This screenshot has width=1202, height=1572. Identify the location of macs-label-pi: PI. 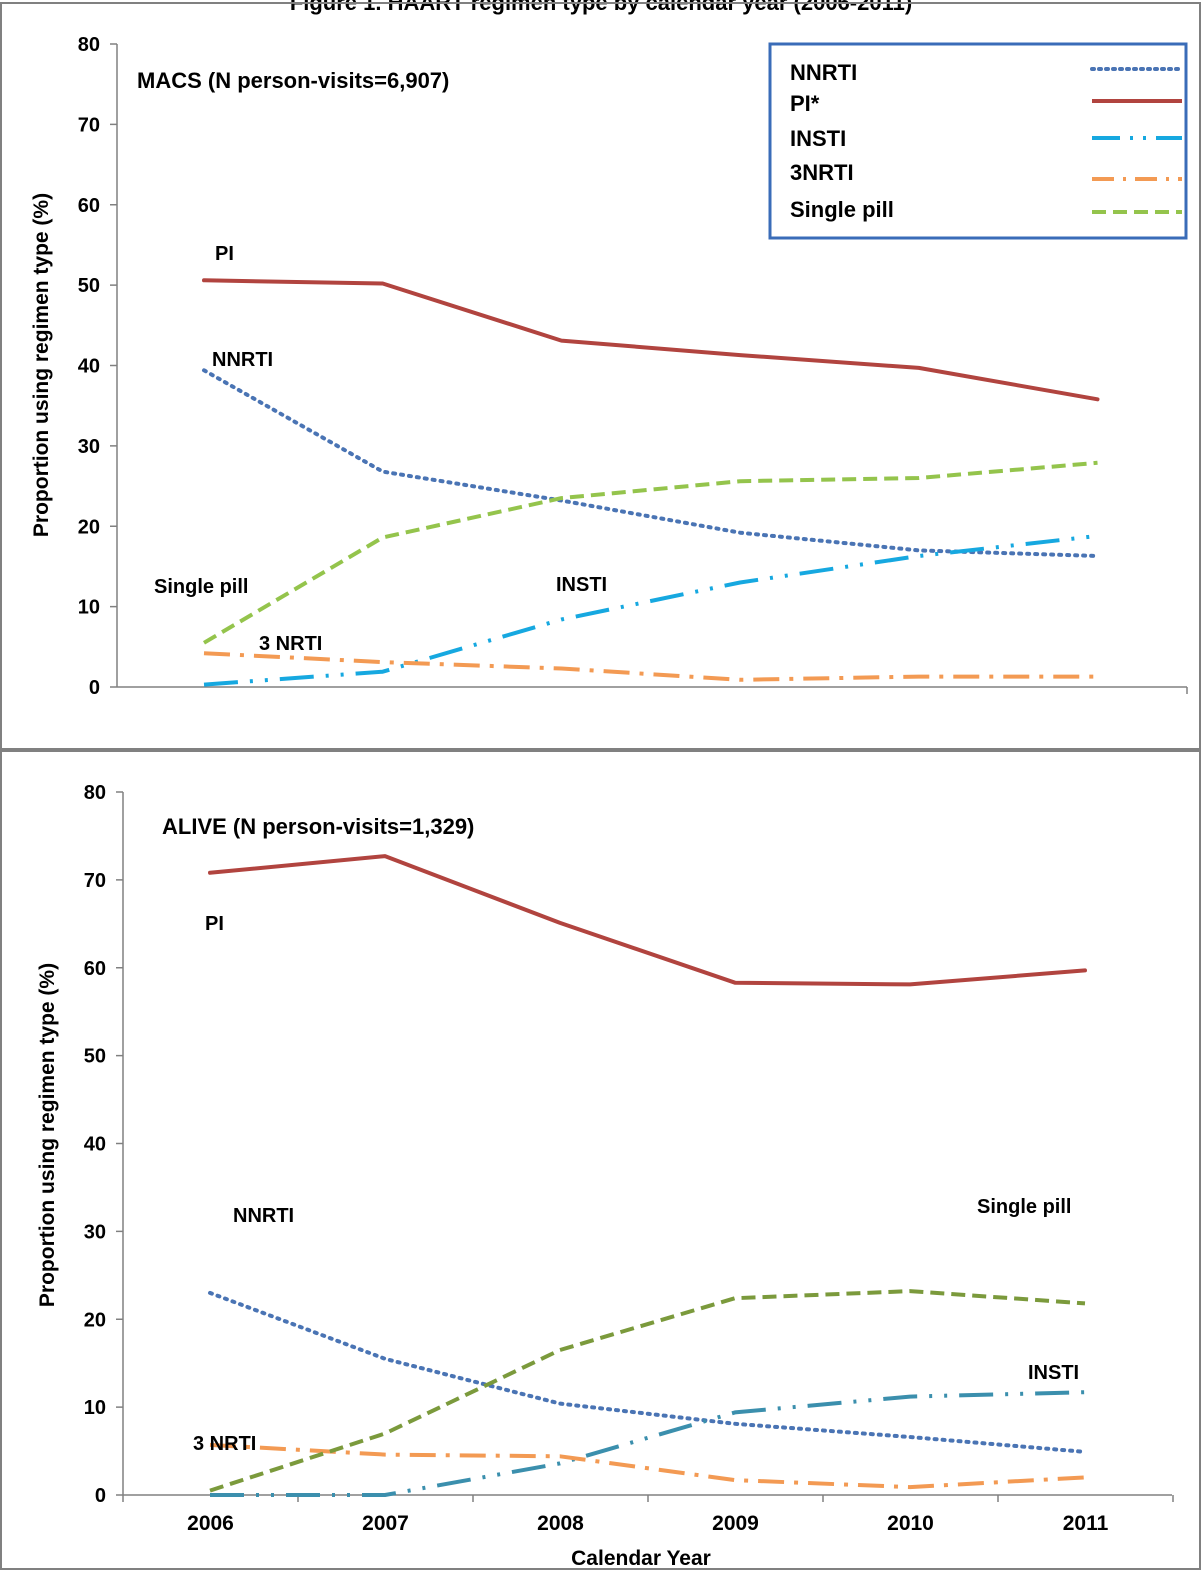
(224, 254).